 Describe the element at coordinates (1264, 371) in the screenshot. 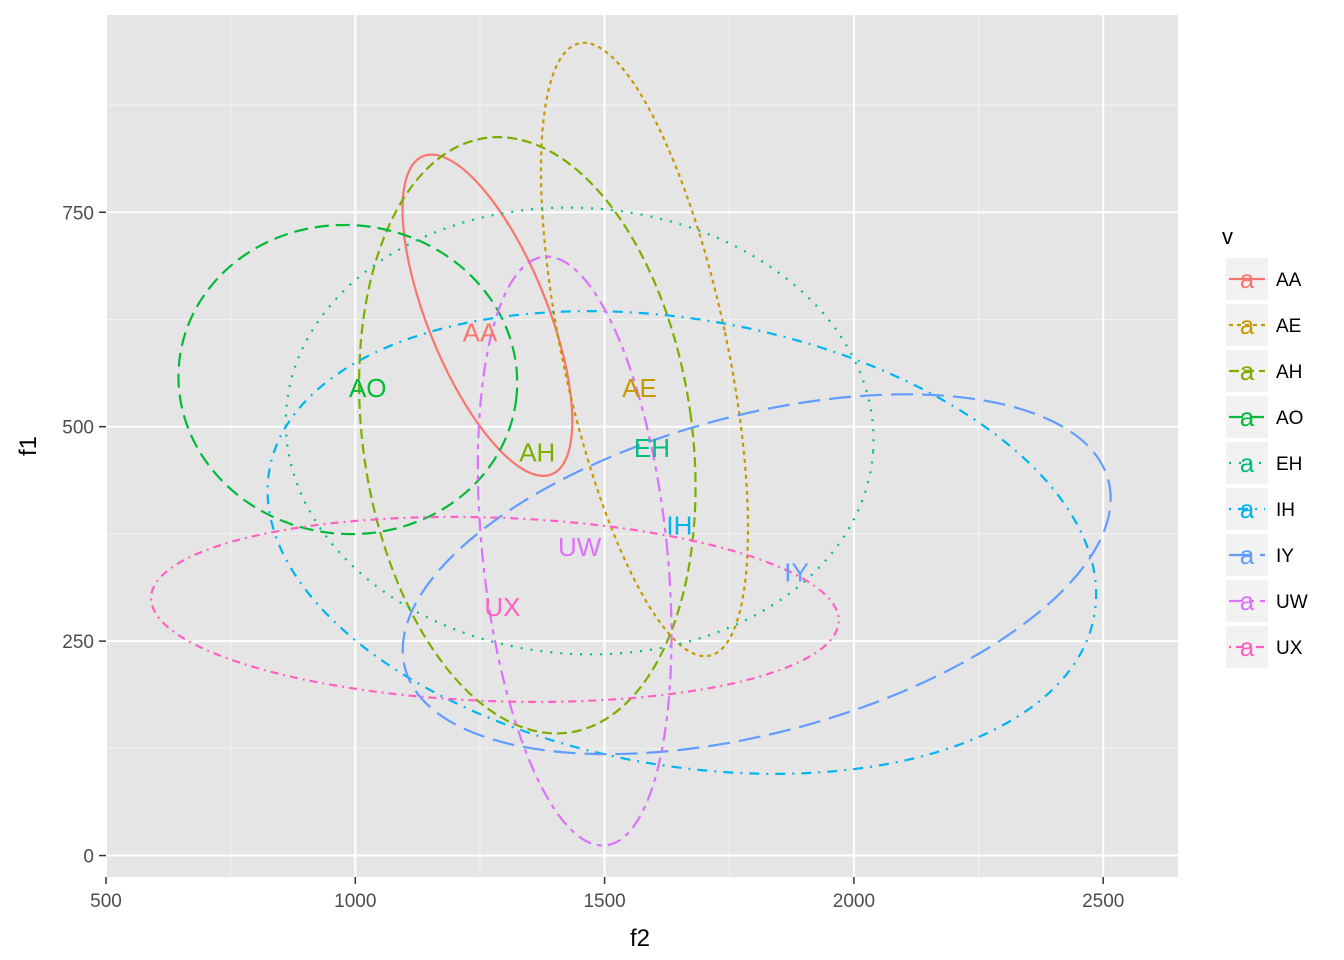

I see `legend-item-ah: a AH` at that location.